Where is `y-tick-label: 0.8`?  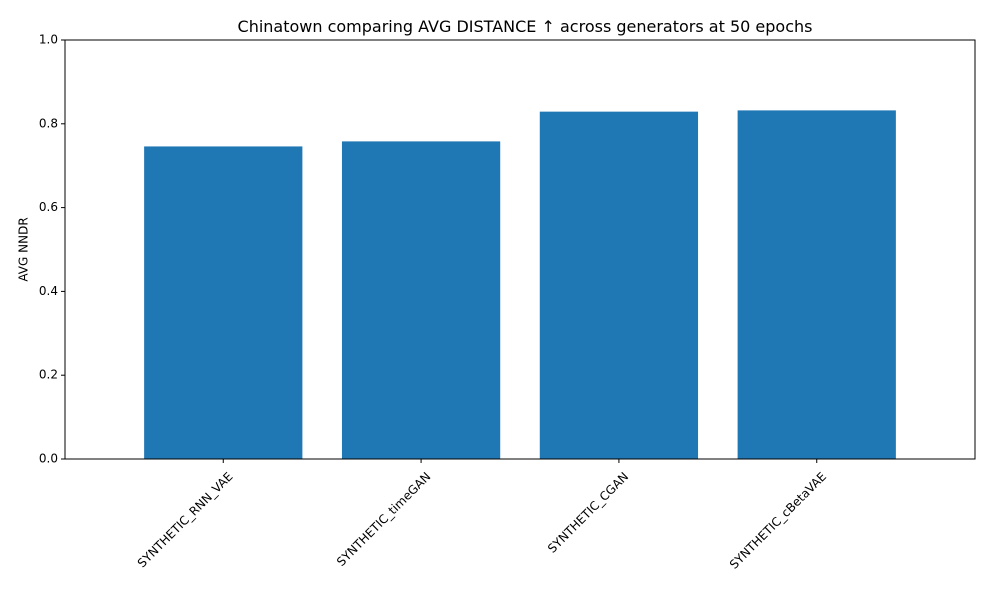 y-tick-label: 0.8 is located at coordinates (48, 123).